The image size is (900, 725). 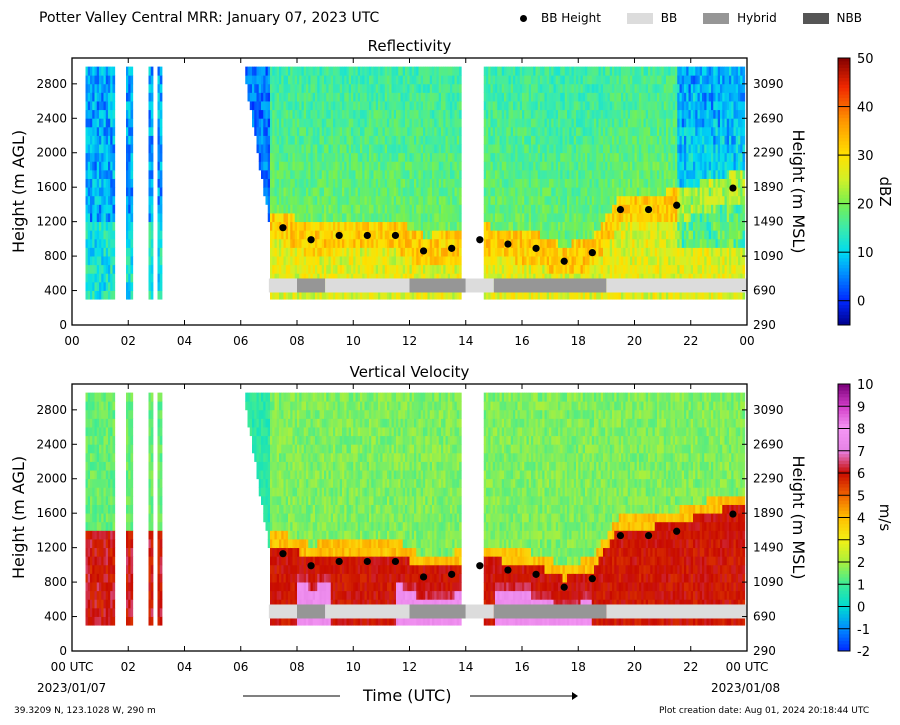 What do you see at coordinates (51, 153) in the screenshot?
I see `y-tick-label: 2000` at bounding box center [51, 153].